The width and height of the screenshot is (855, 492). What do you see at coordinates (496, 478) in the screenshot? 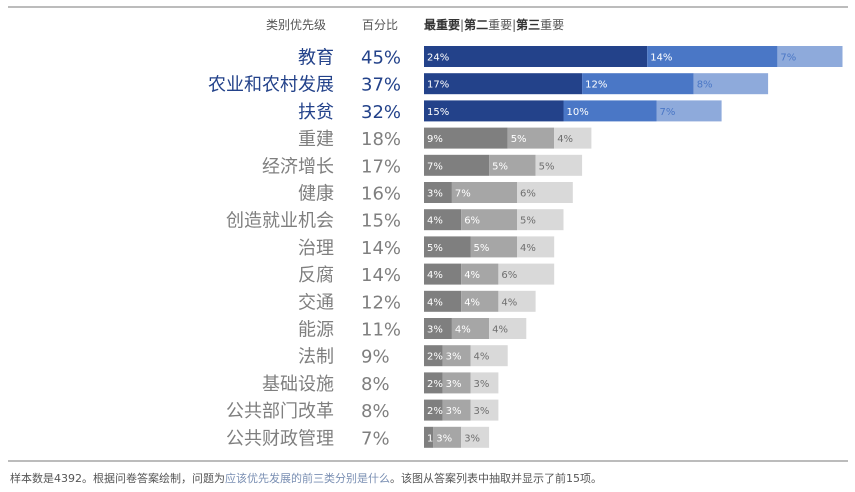
I see `footnote-text: 。该图从答案列表中抽取并显示了前15项。` at bounding box center [496, 478].